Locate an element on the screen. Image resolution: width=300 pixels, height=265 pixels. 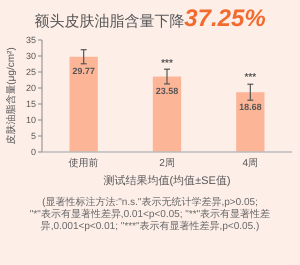
x-tick-label: 使用前 is located at coordinates (83, 163).